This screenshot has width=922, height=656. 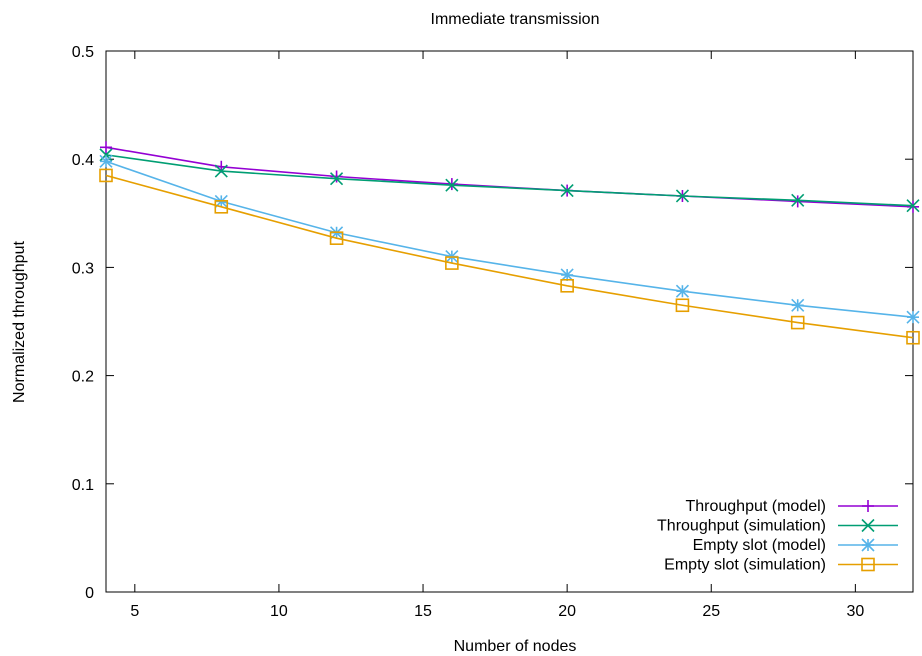 I want to click on x-tick-label: 5, so click(x=134, y=611).